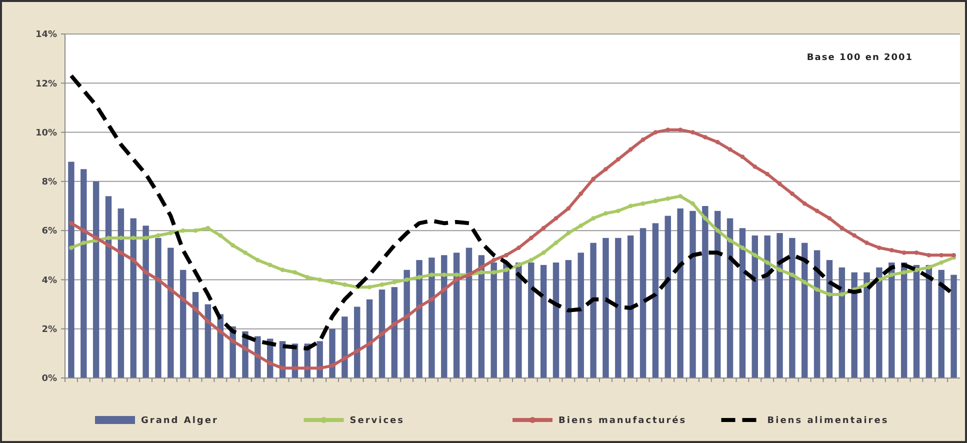 This screenshot has height=443, width=967. I want to click on legend-label: Grand Alger, so click(179, 421).